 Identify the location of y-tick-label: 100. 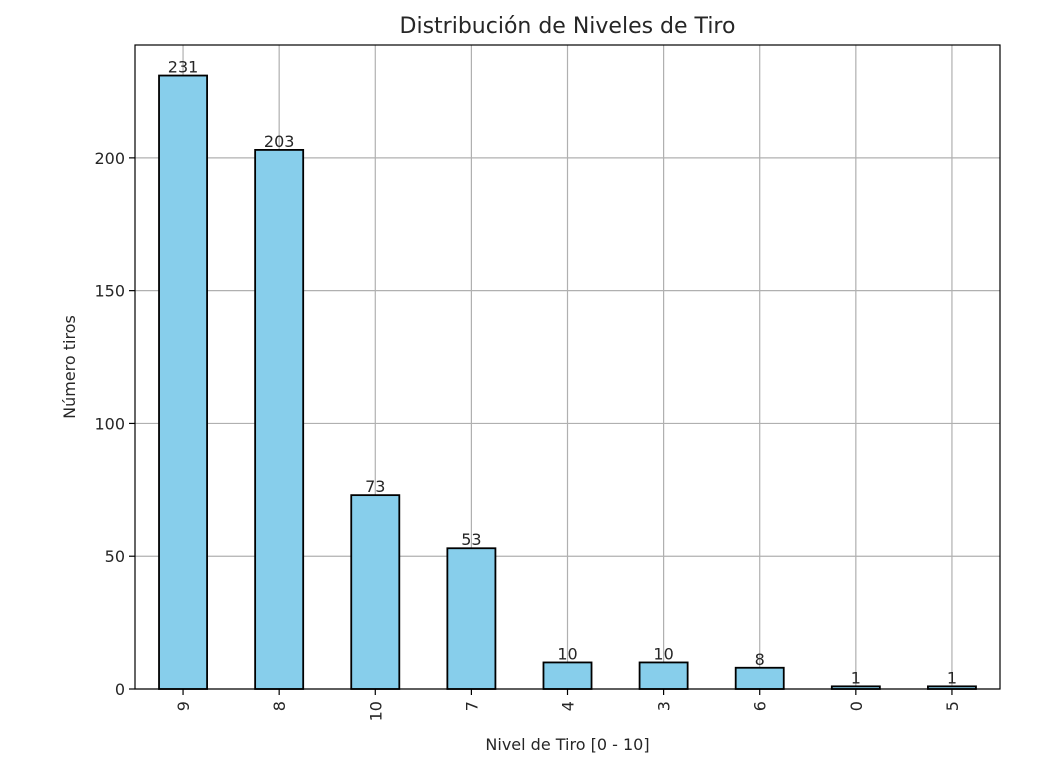
(109, 423).